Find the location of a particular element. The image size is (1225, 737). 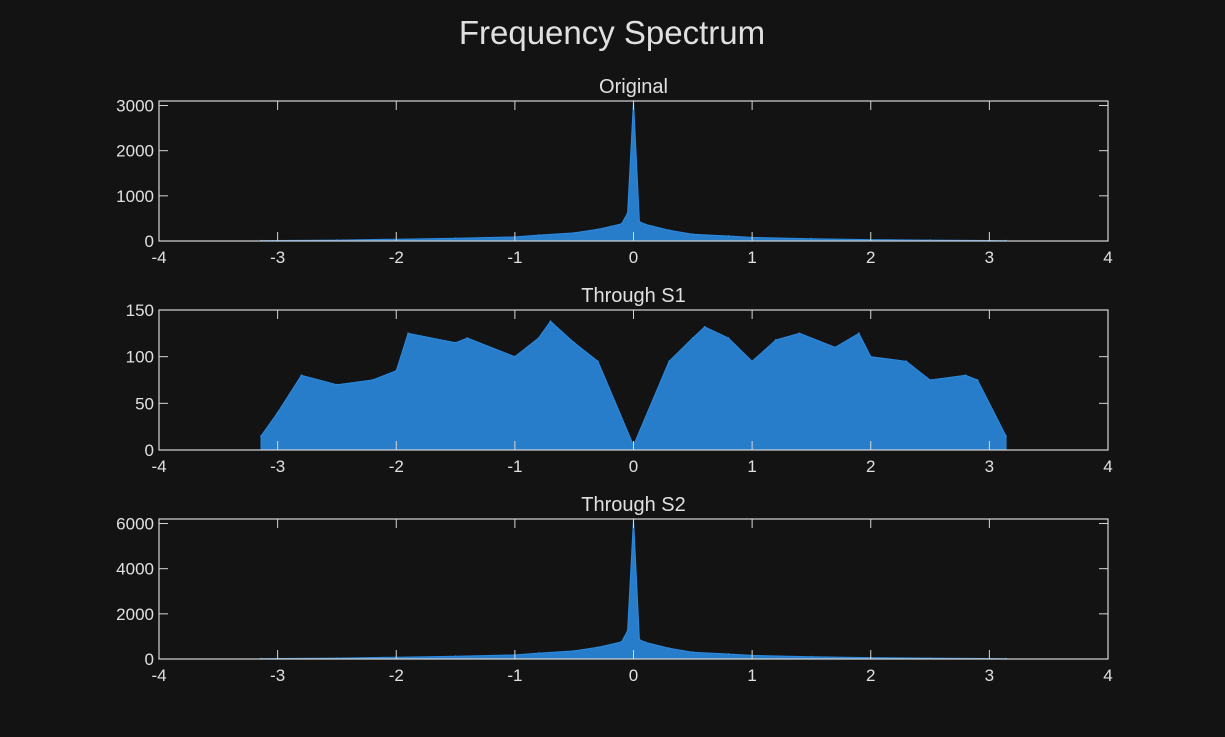

y-tick-label: 4000 is located at coordinates (135, 569).